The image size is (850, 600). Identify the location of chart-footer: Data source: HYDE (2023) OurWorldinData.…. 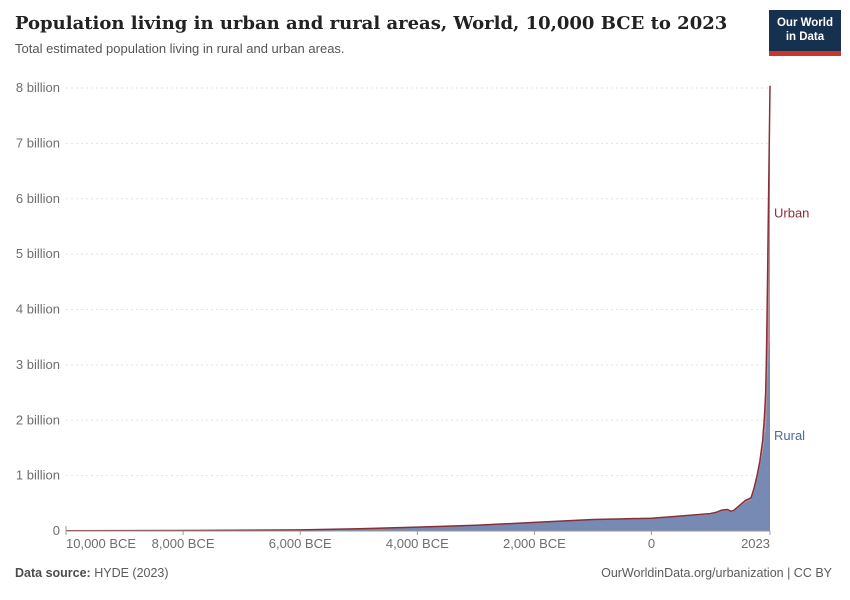
(423, 573).